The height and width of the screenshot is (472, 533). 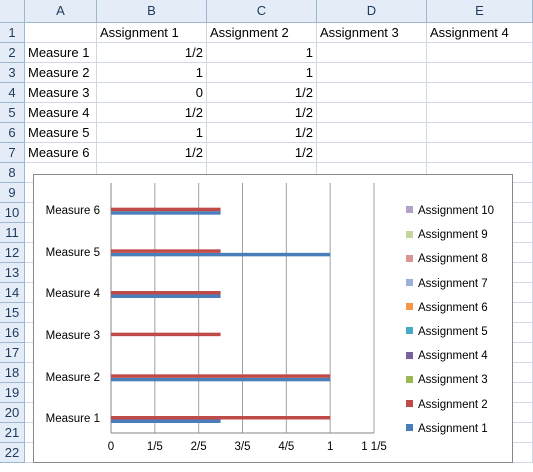 What do you see at coordinates (262, 73) in the screenshot?
I see `cell-c3: 1` at bounding box center [262, 73].